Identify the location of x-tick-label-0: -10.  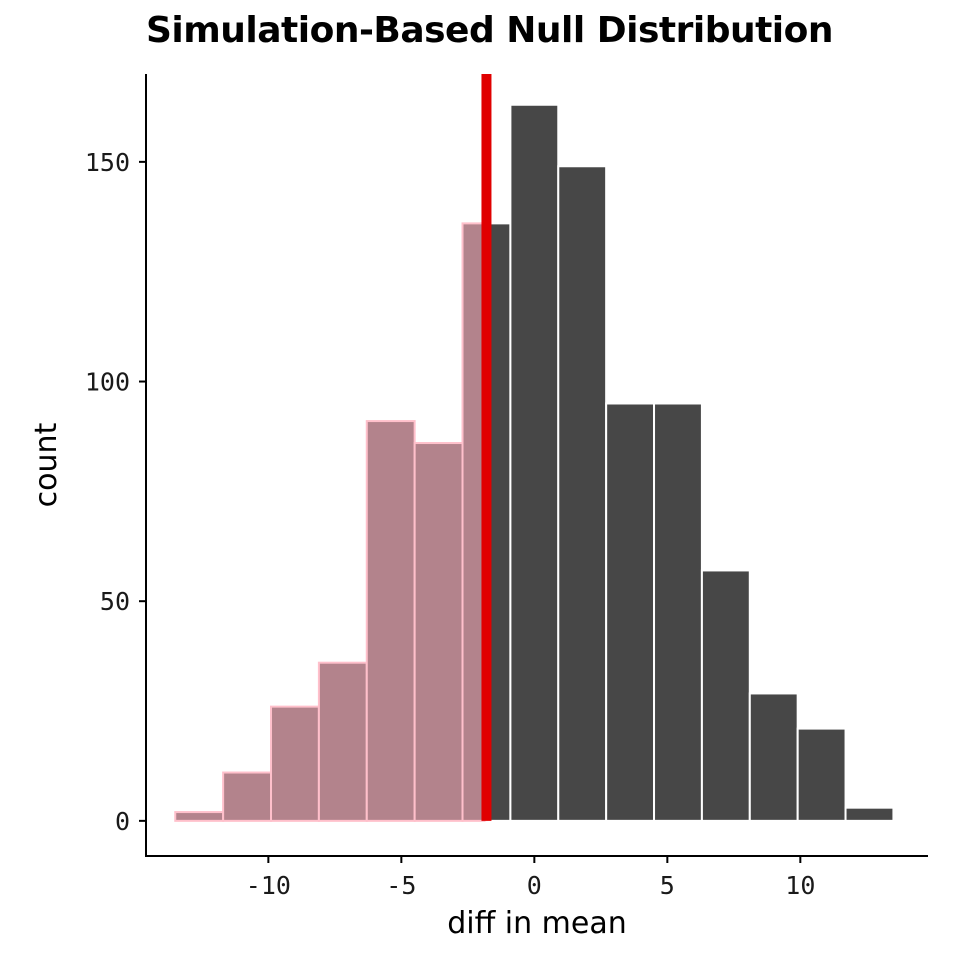
(268, 885).